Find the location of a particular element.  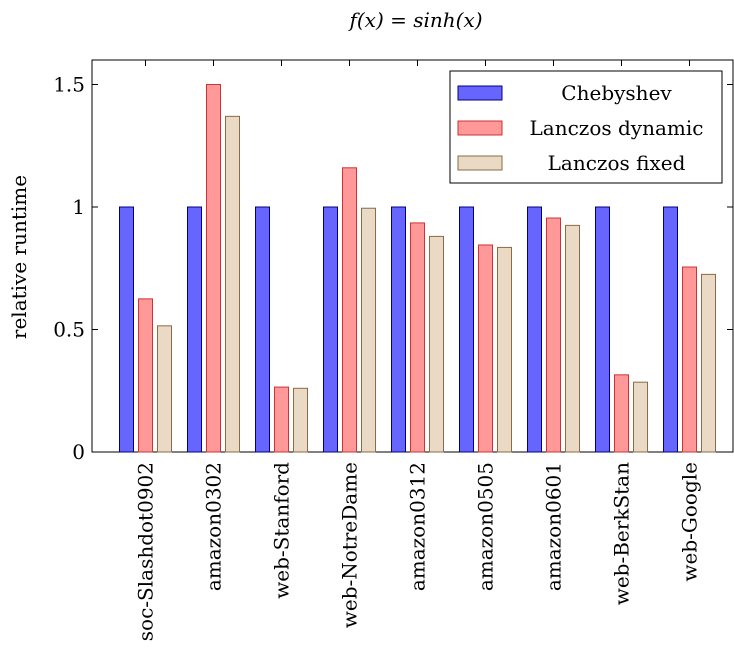

y-tick-label: 1.5 is located at coordinates (69, 85).